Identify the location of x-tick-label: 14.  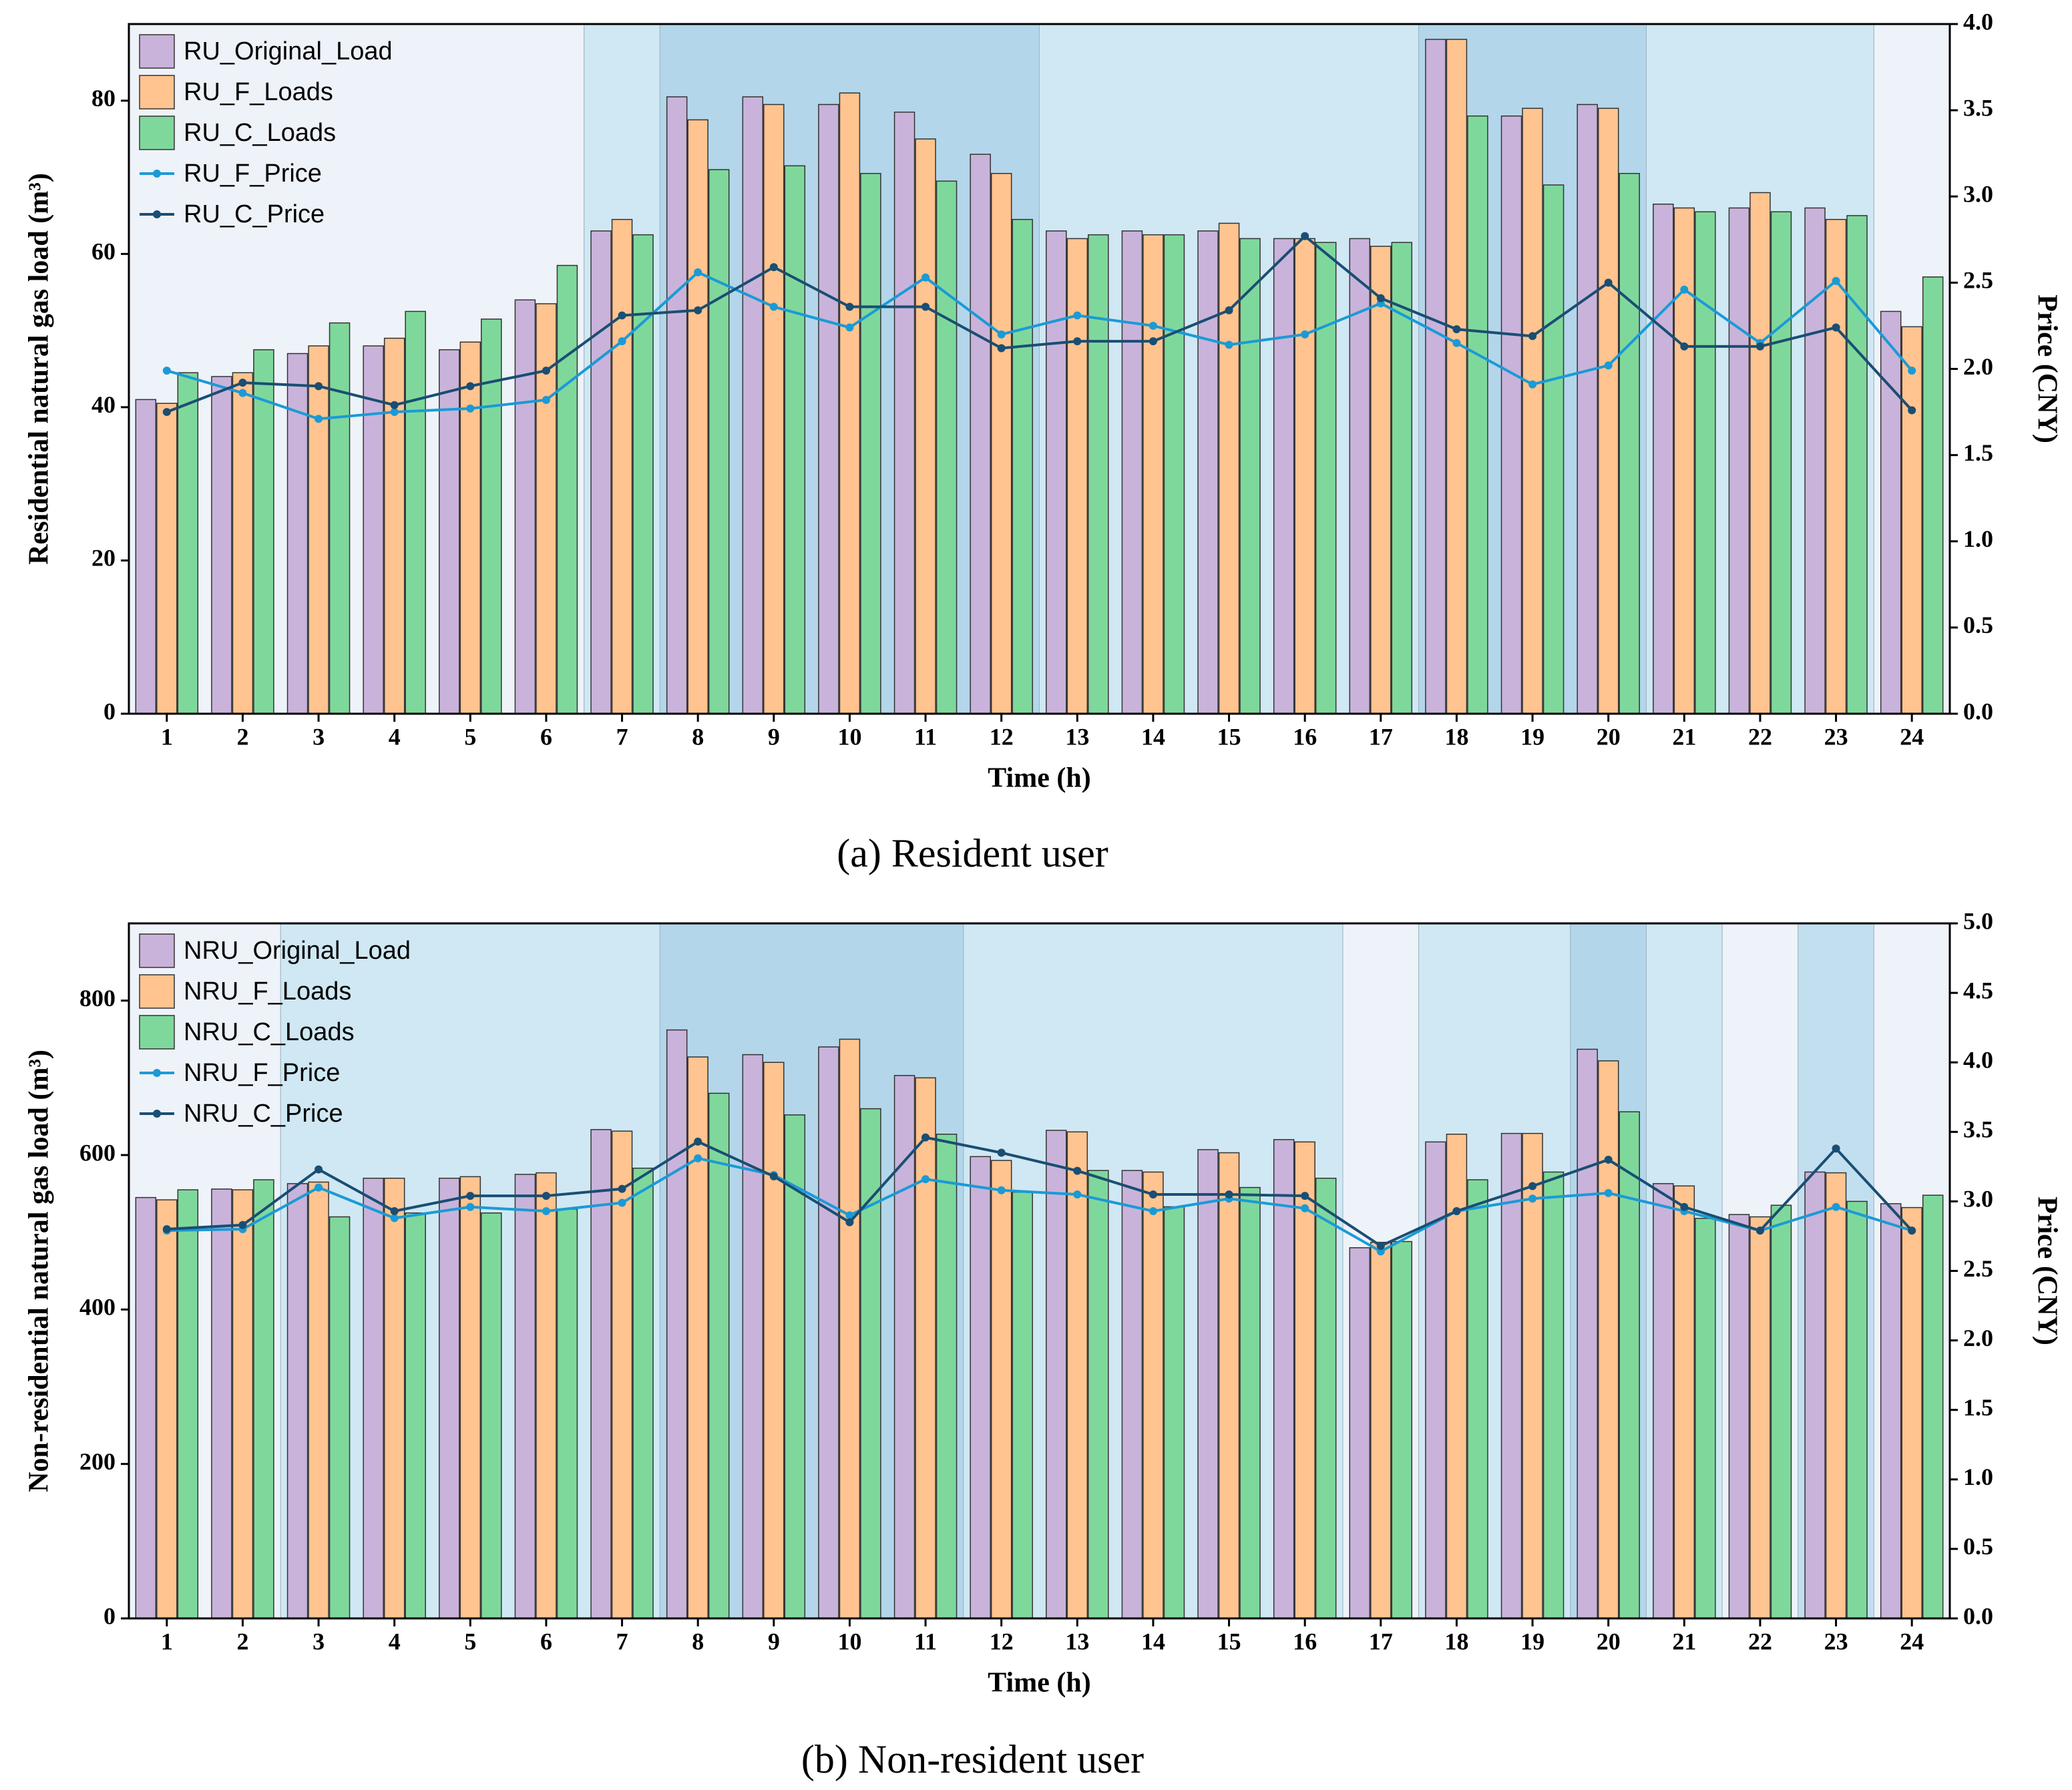
(1153, 736).